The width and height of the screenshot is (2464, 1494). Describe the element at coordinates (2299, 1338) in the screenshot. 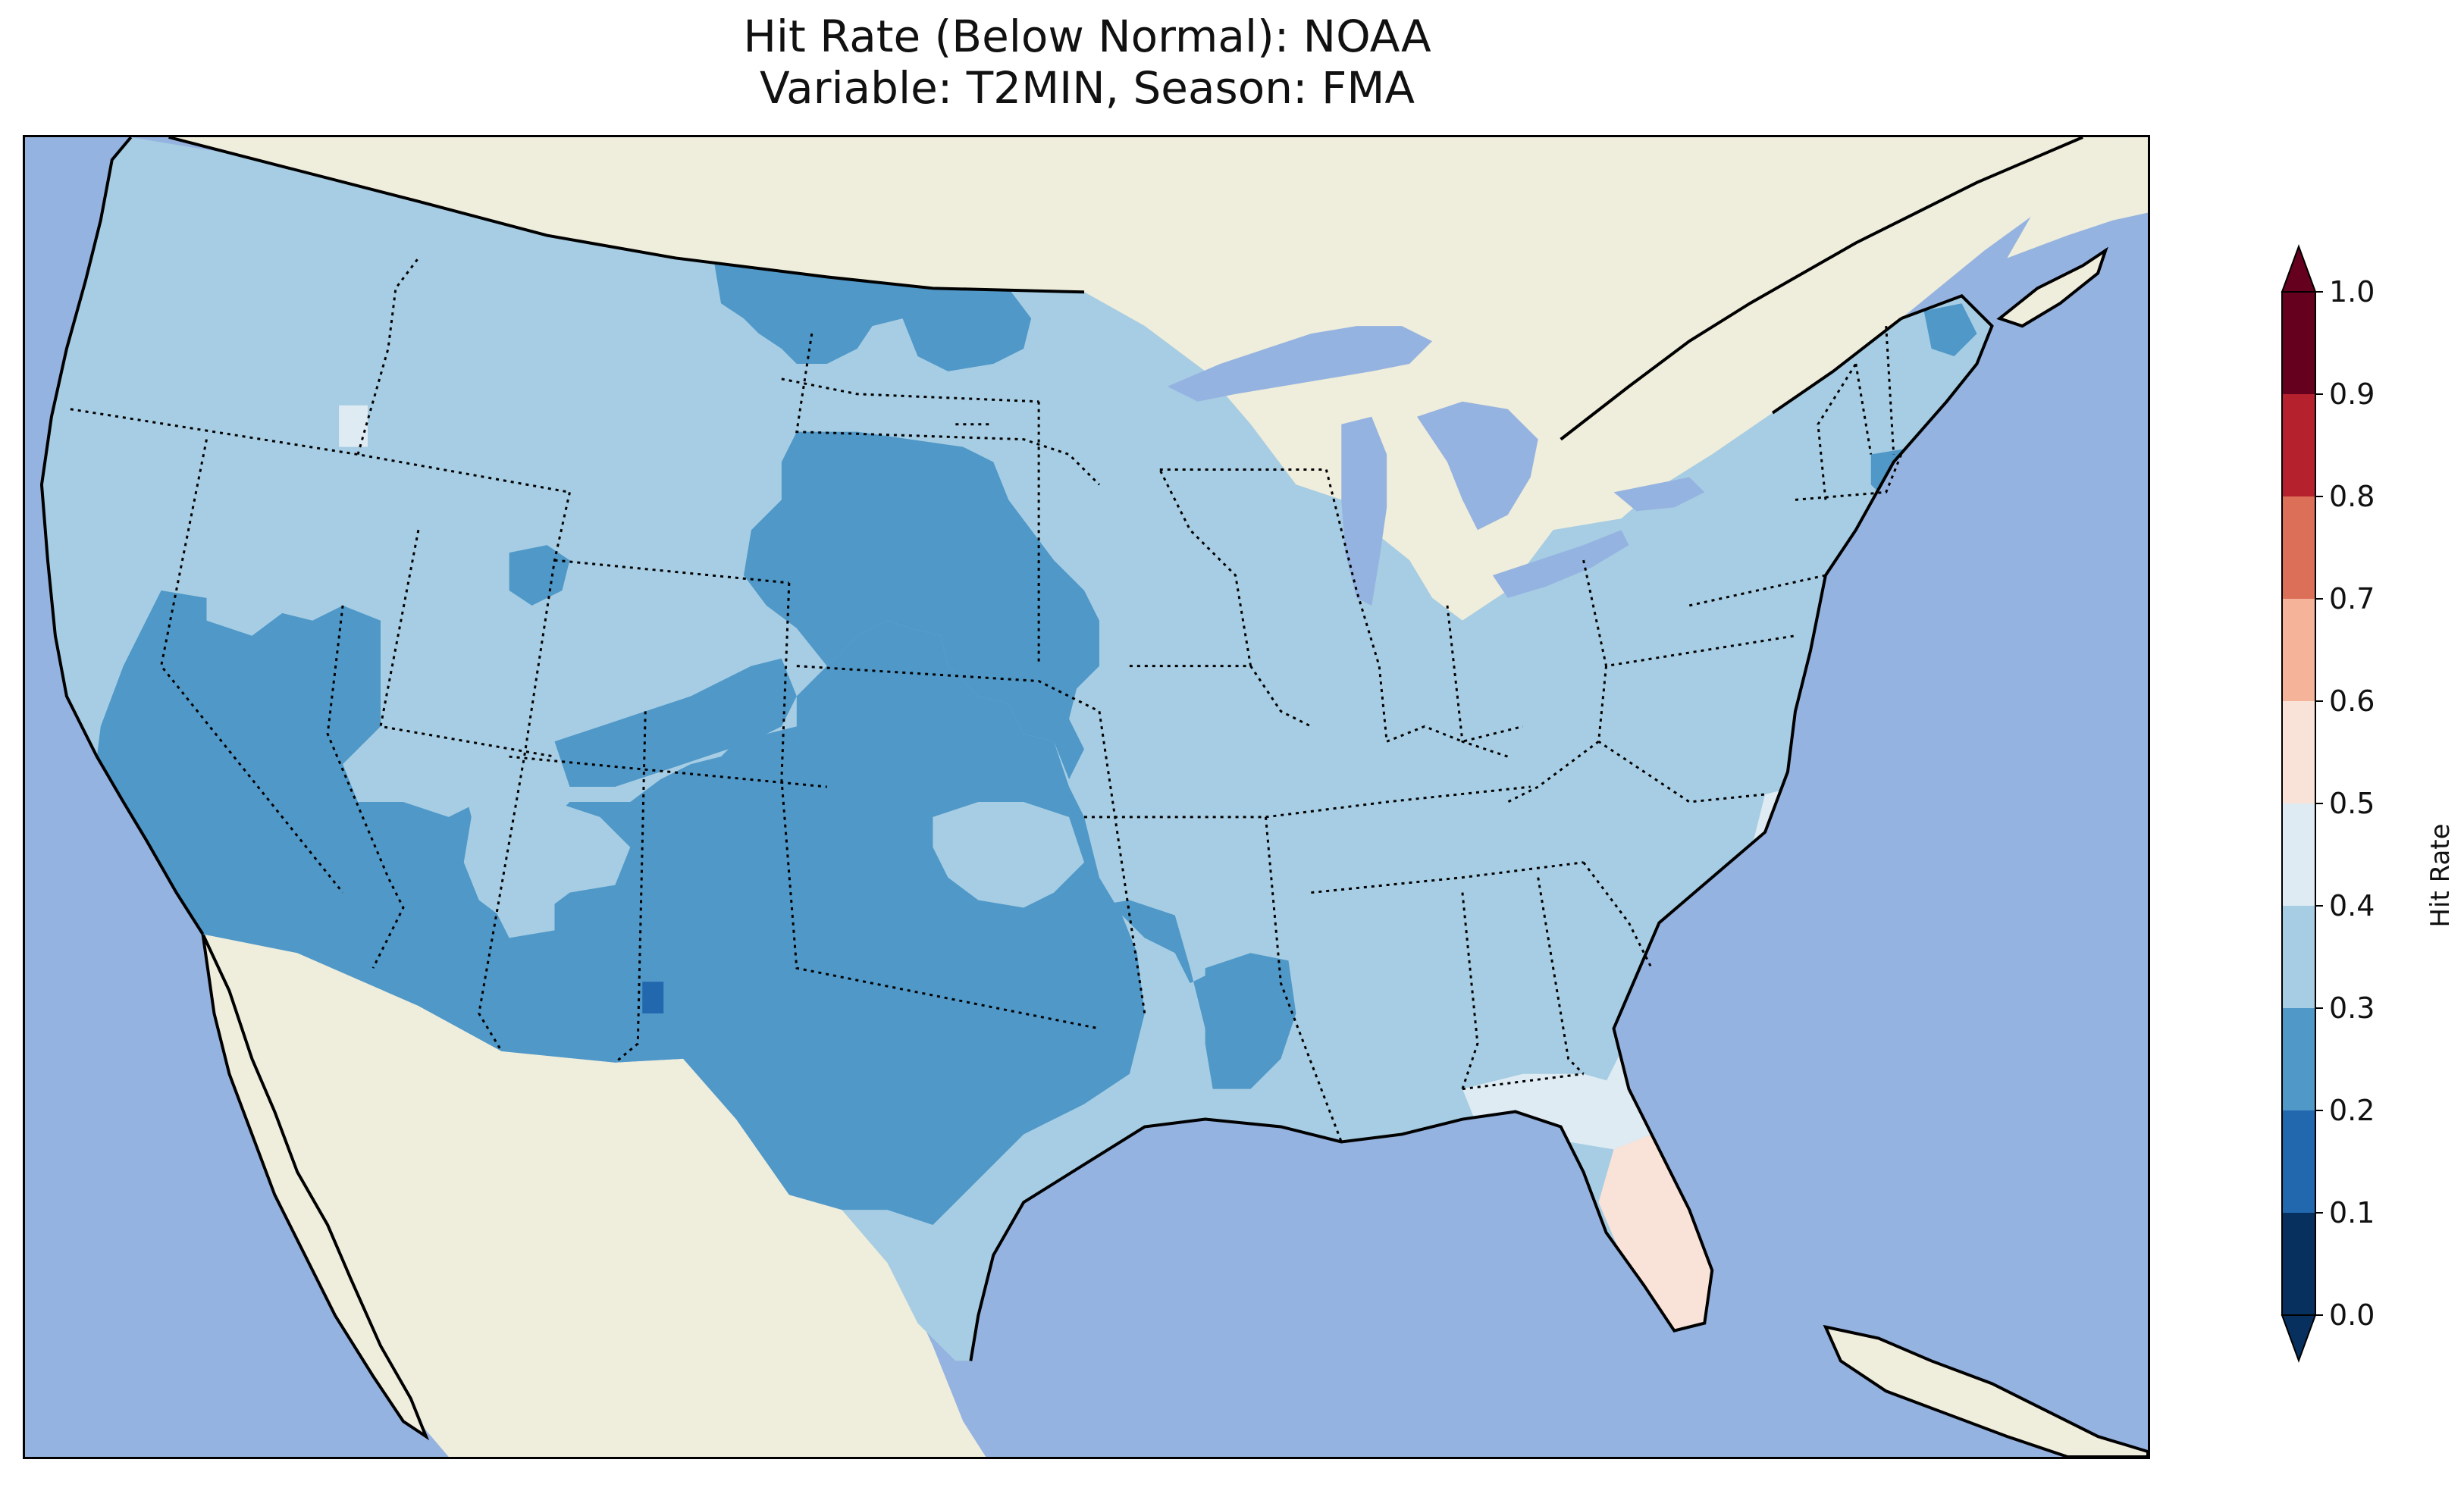

I see `colorbar-extend-min` at that location.